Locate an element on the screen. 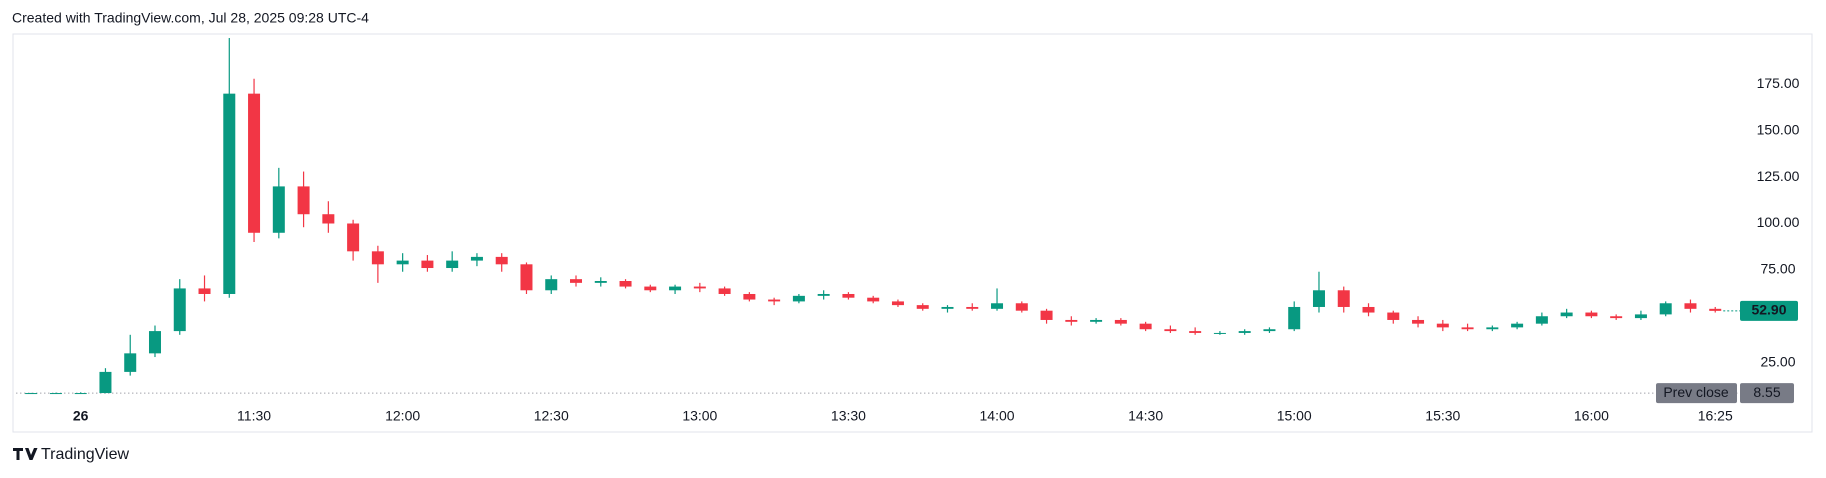 This screenshot has height=478, width=1826. x-tick-label: 16:00 is located at coordinates (1591, 416).